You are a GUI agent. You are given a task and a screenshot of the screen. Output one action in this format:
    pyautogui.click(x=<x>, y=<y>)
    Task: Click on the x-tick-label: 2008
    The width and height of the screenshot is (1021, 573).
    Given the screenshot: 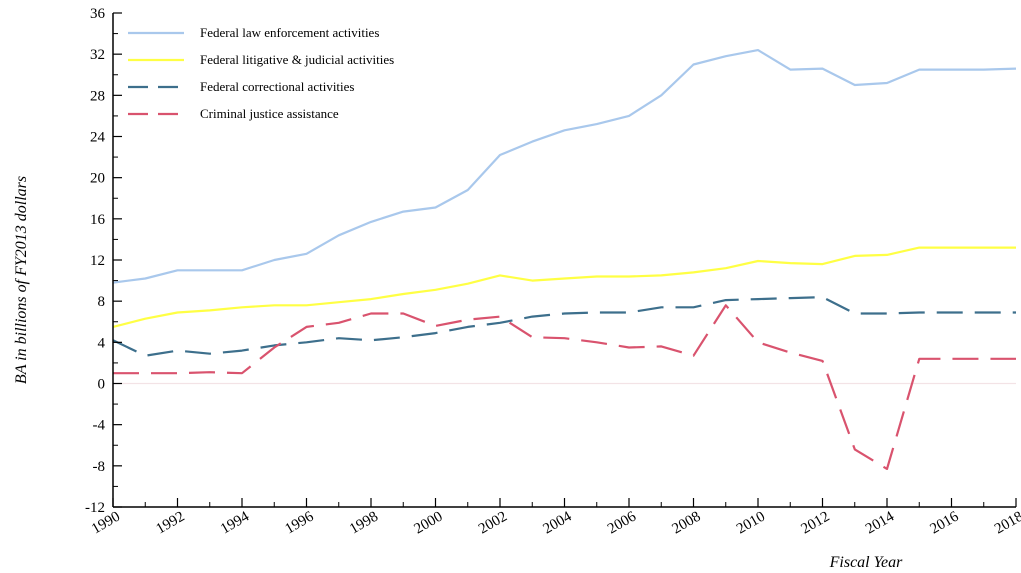 What is the action you would take?
    pyautogui.click(x=687, y=523)
    